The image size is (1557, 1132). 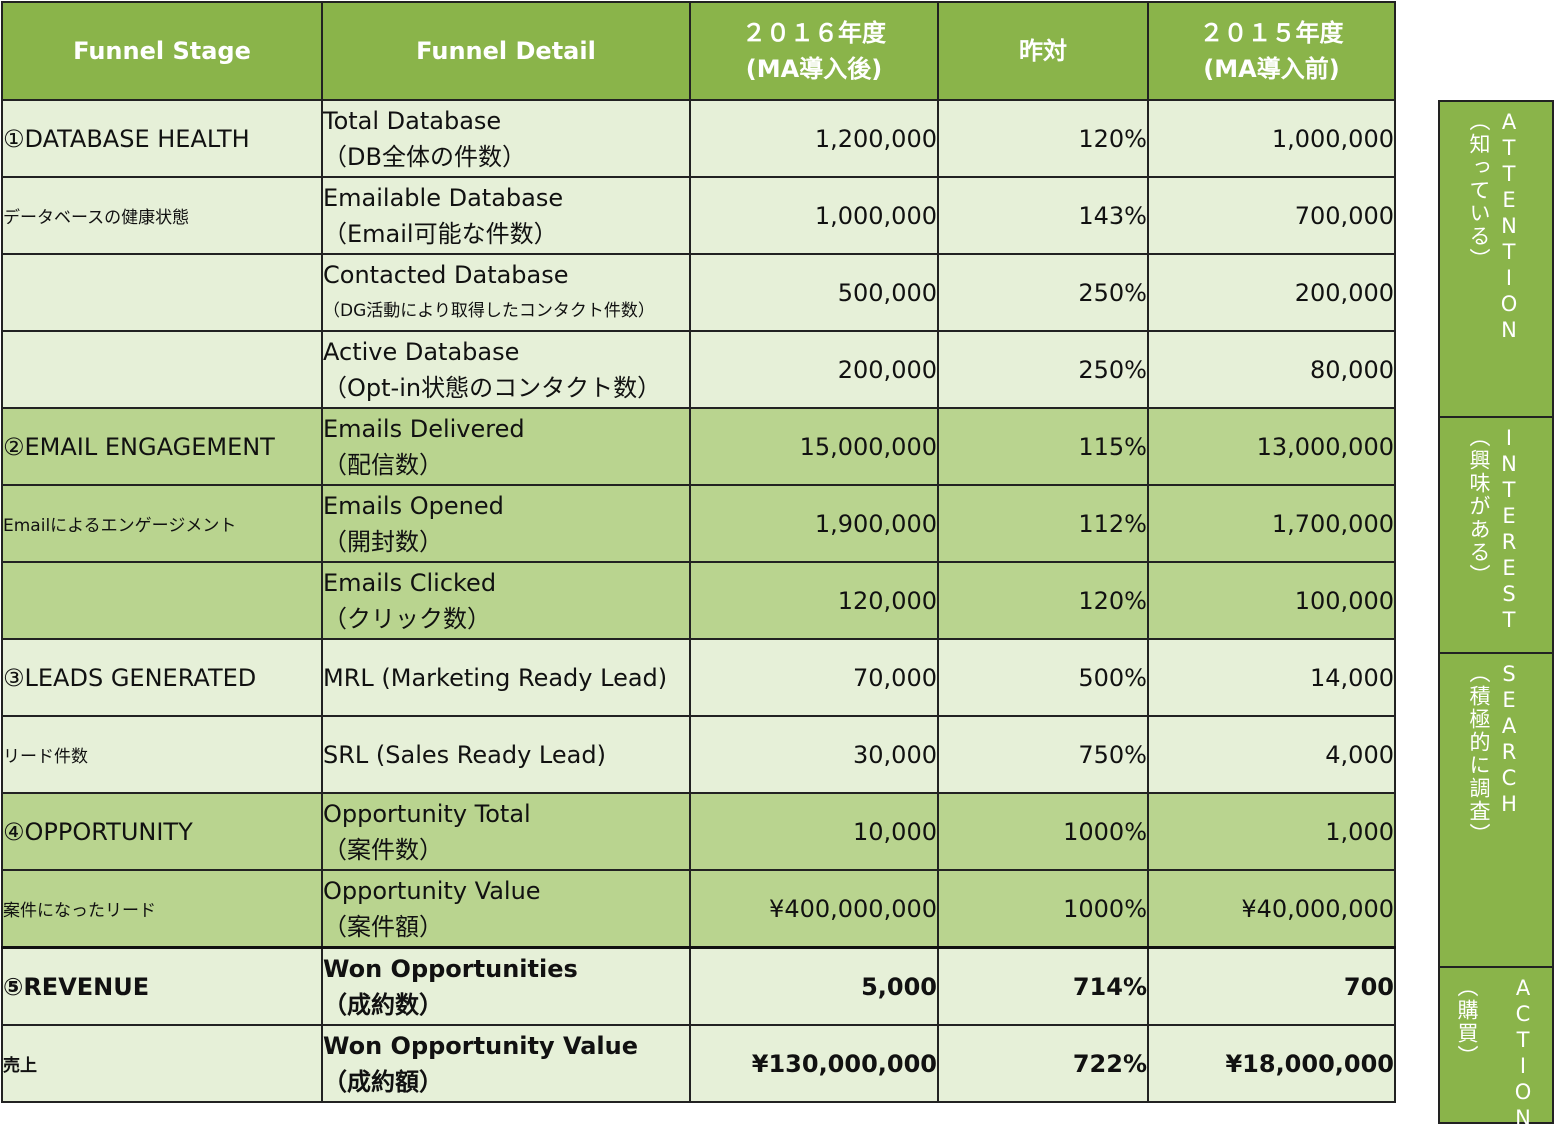 What do you see at coordinates (1043, 1063) in the screenshot?
I see `value-yoy: 722%` at bounding box center [1043, 1063].